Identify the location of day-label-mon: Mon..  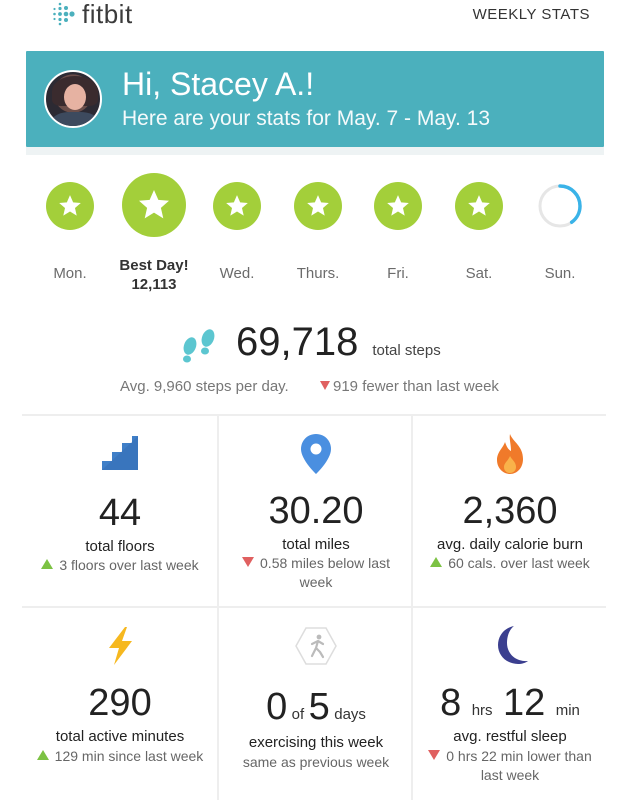
(70, 273).